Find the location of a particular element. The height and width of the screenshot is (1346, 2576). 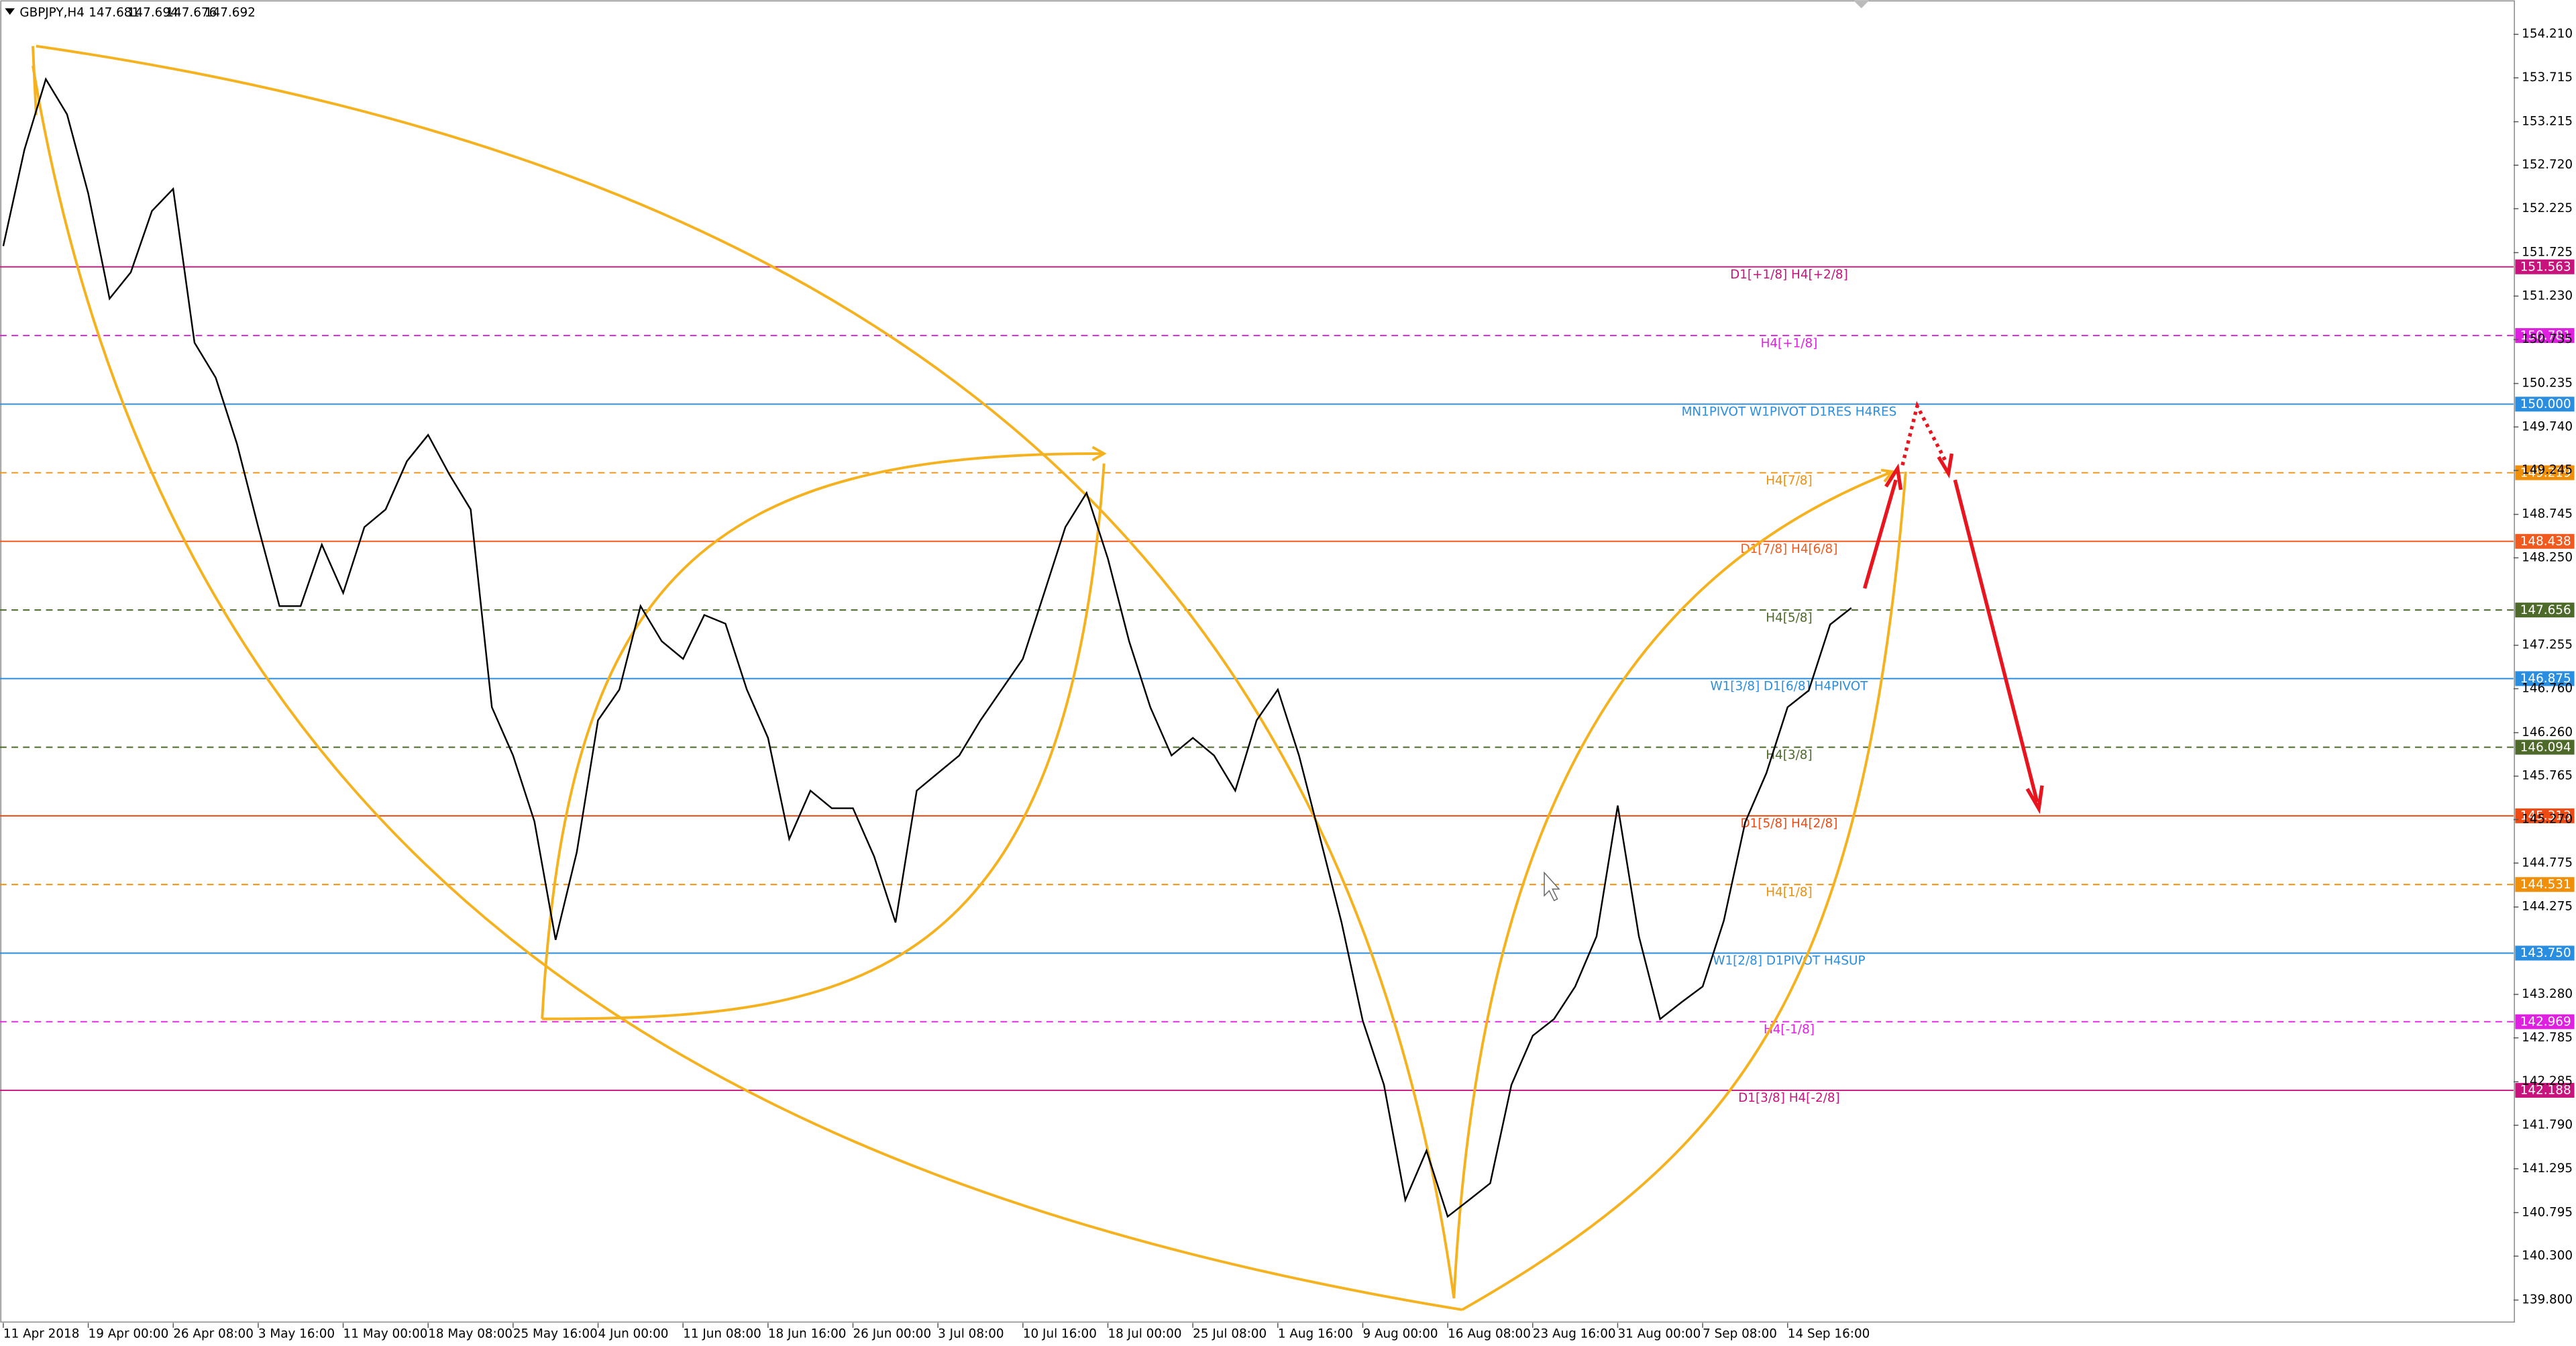

y-tick-label: 140.795 is located at coordinates (2547, 1212).